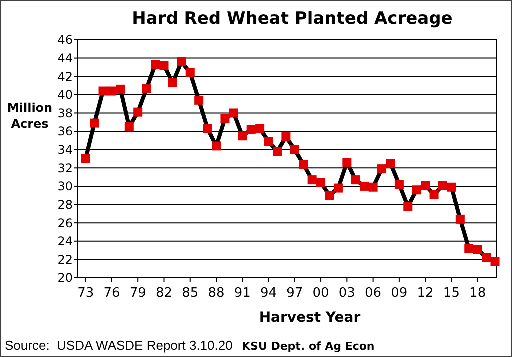 The height and width of the screenshot is (357, 512). What do you see at coordinates (65, 95) in the screenshot?
I see `y-tick-label: 40` at bounding box center [65, 95].